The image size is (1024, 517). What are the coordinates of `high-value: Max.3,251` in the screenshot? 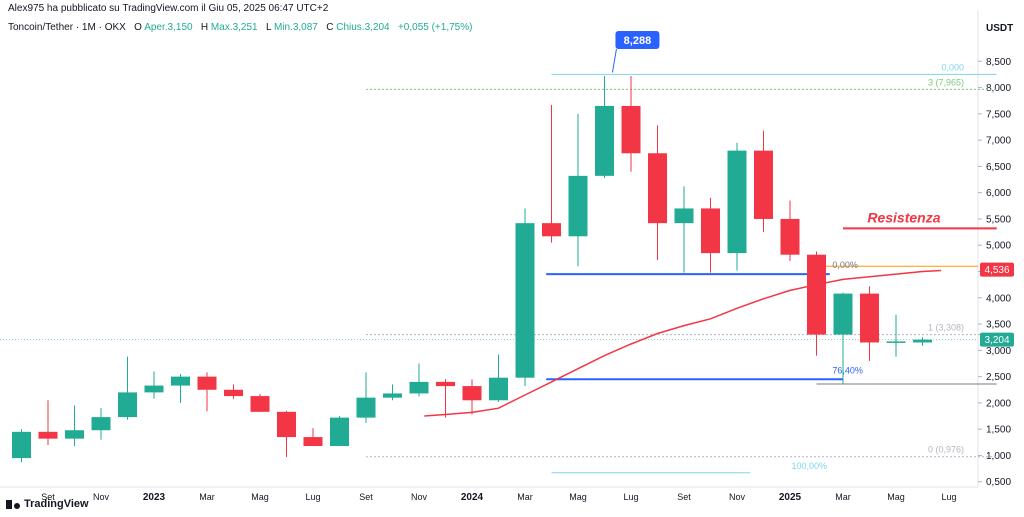 It's located at (234, 27).